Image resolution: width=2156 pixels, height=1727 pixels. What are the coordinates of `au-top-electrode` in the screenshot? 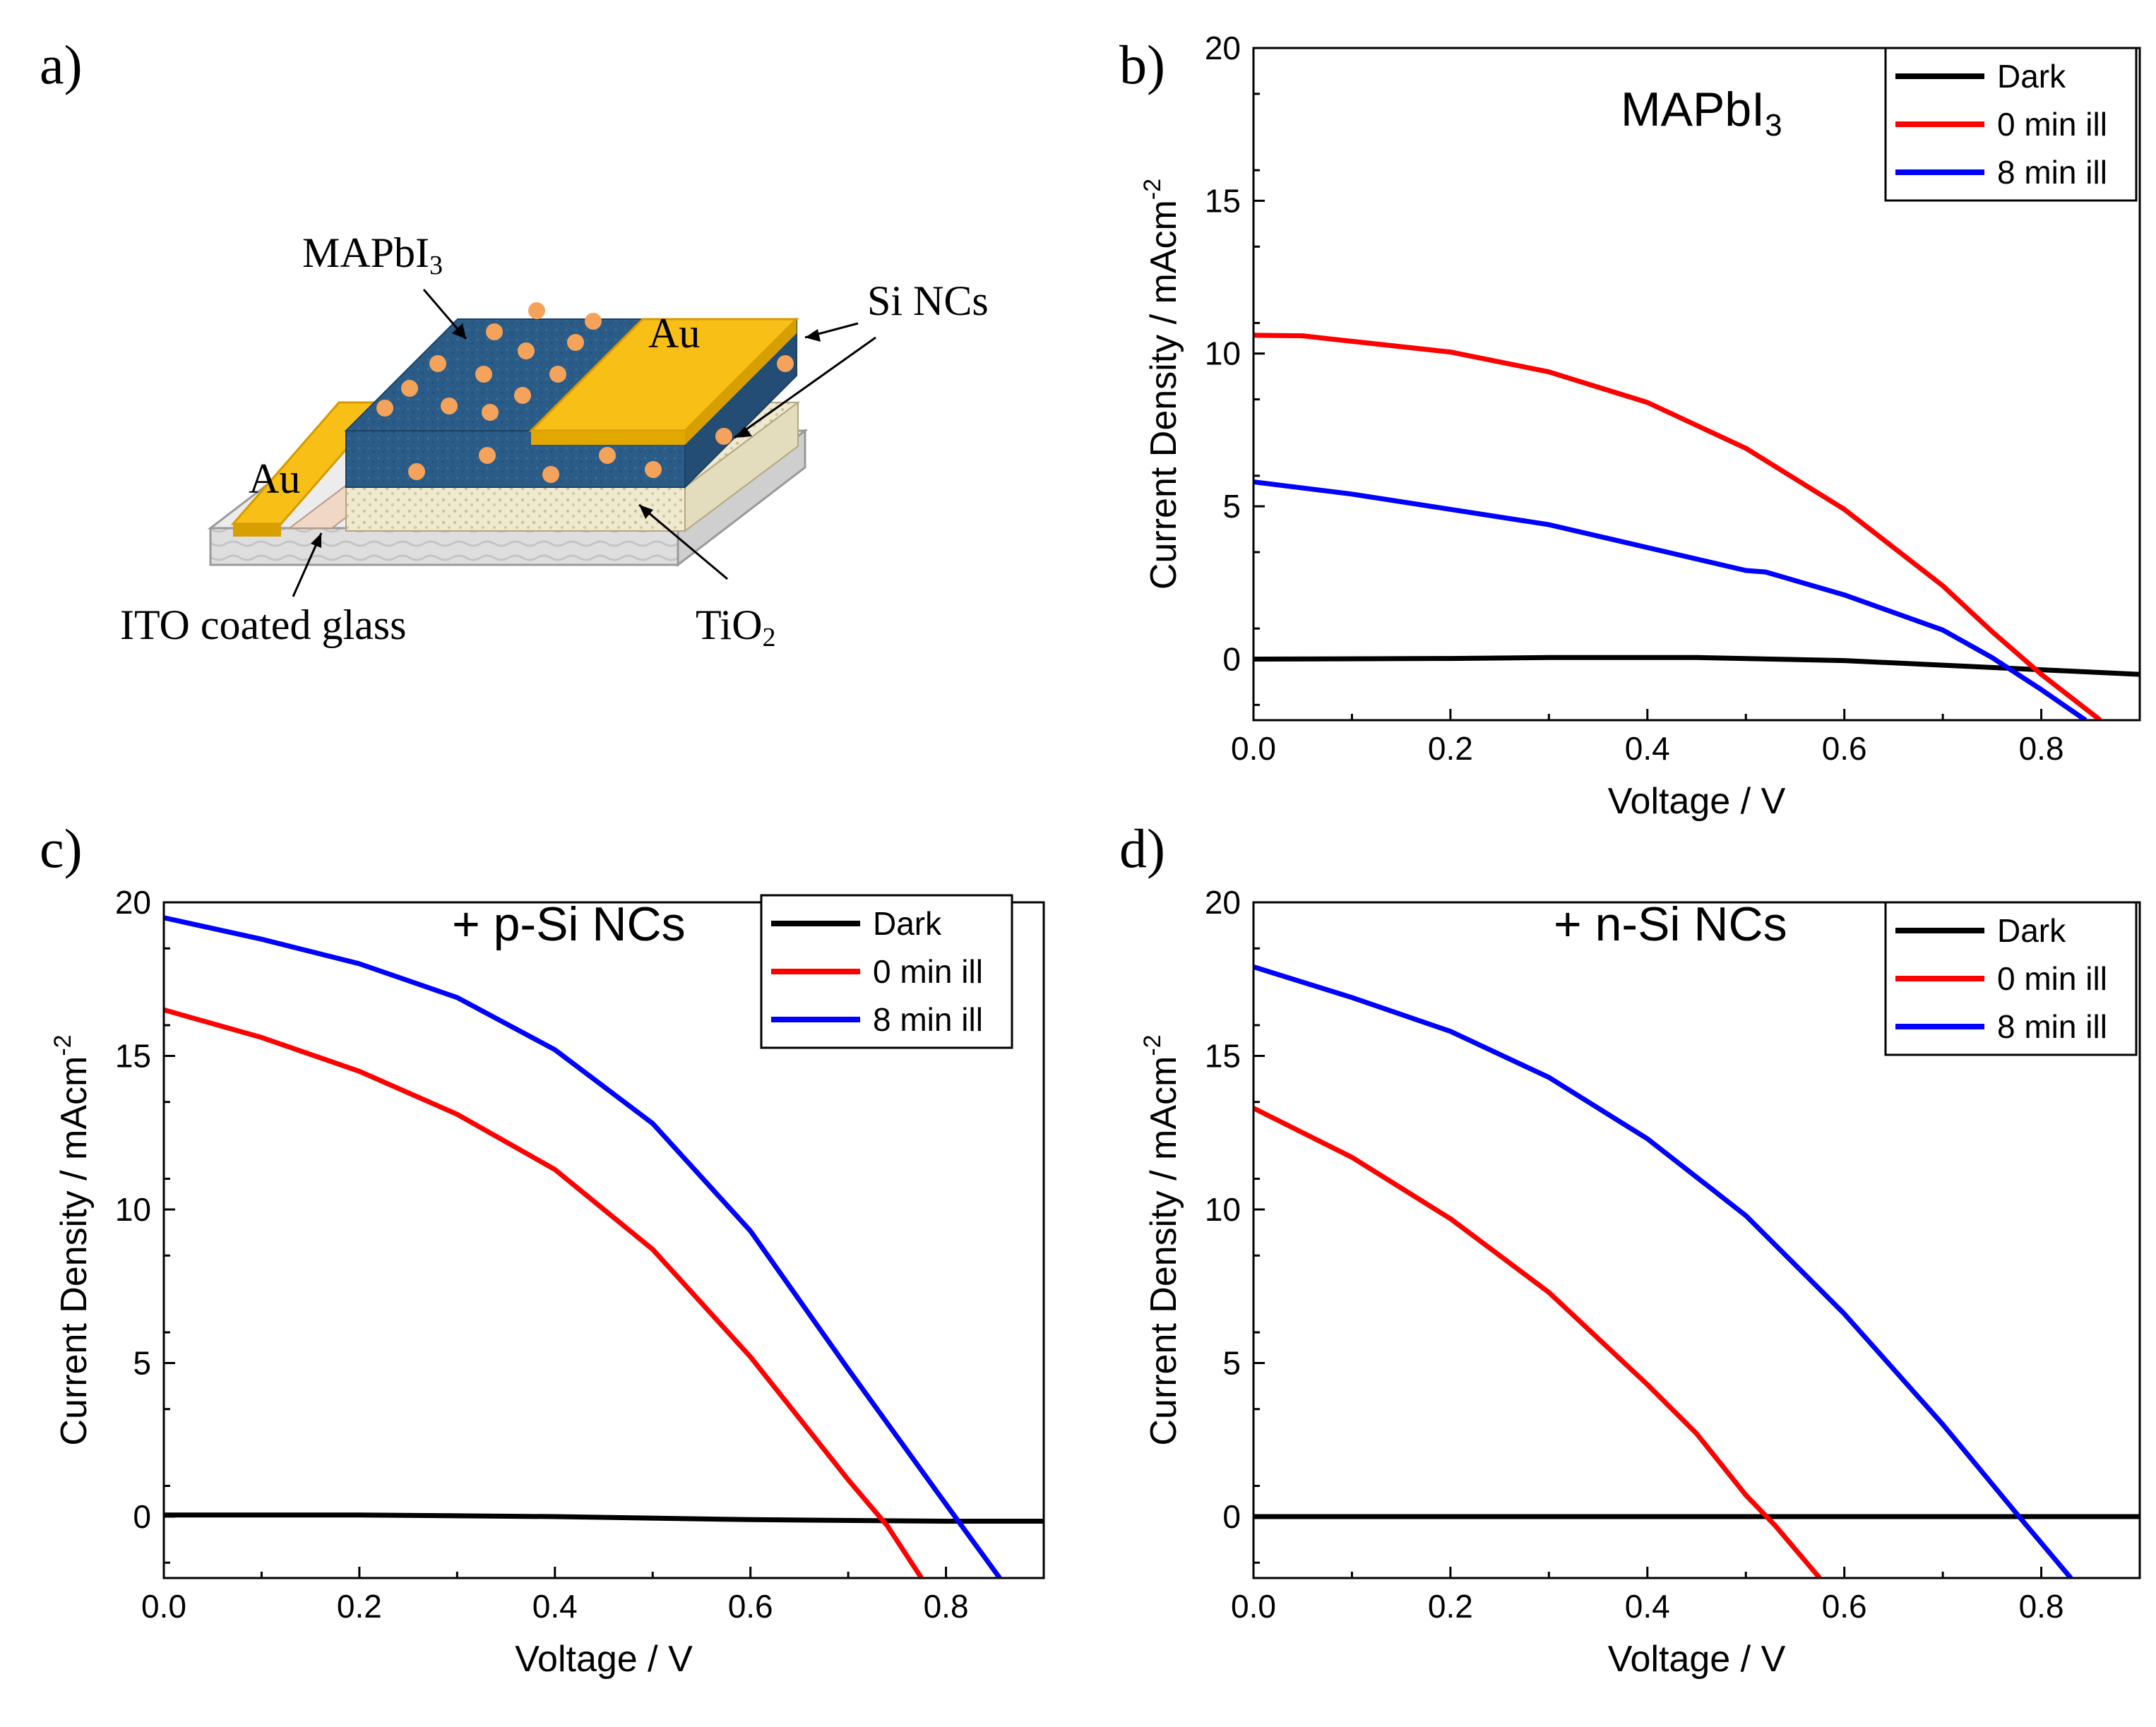 It's located at (663, 381).